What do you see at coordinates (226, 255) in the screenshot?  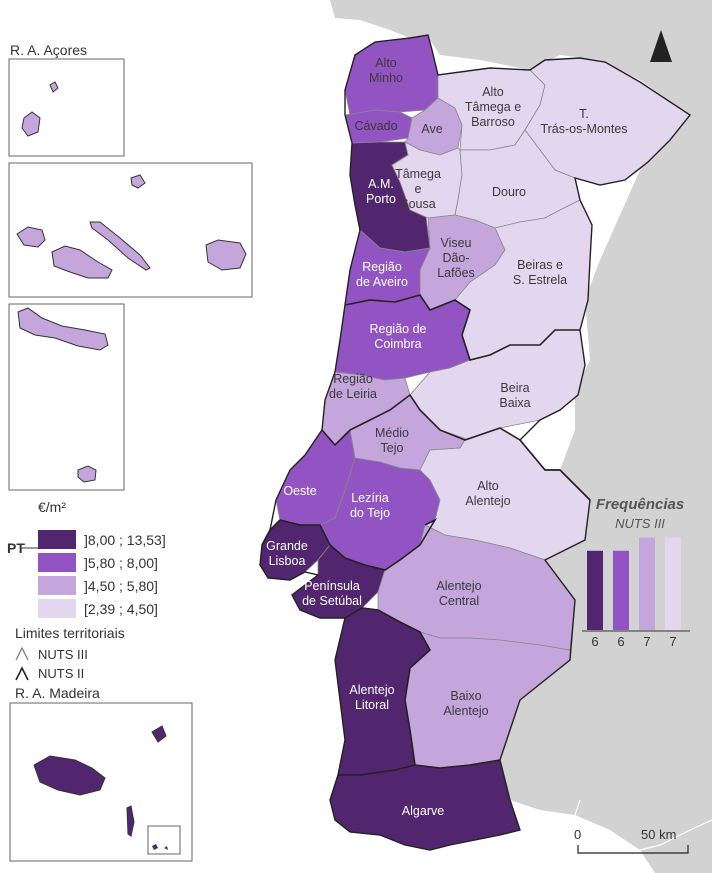 I see `island-terceira` at bounding box center [226, 255].